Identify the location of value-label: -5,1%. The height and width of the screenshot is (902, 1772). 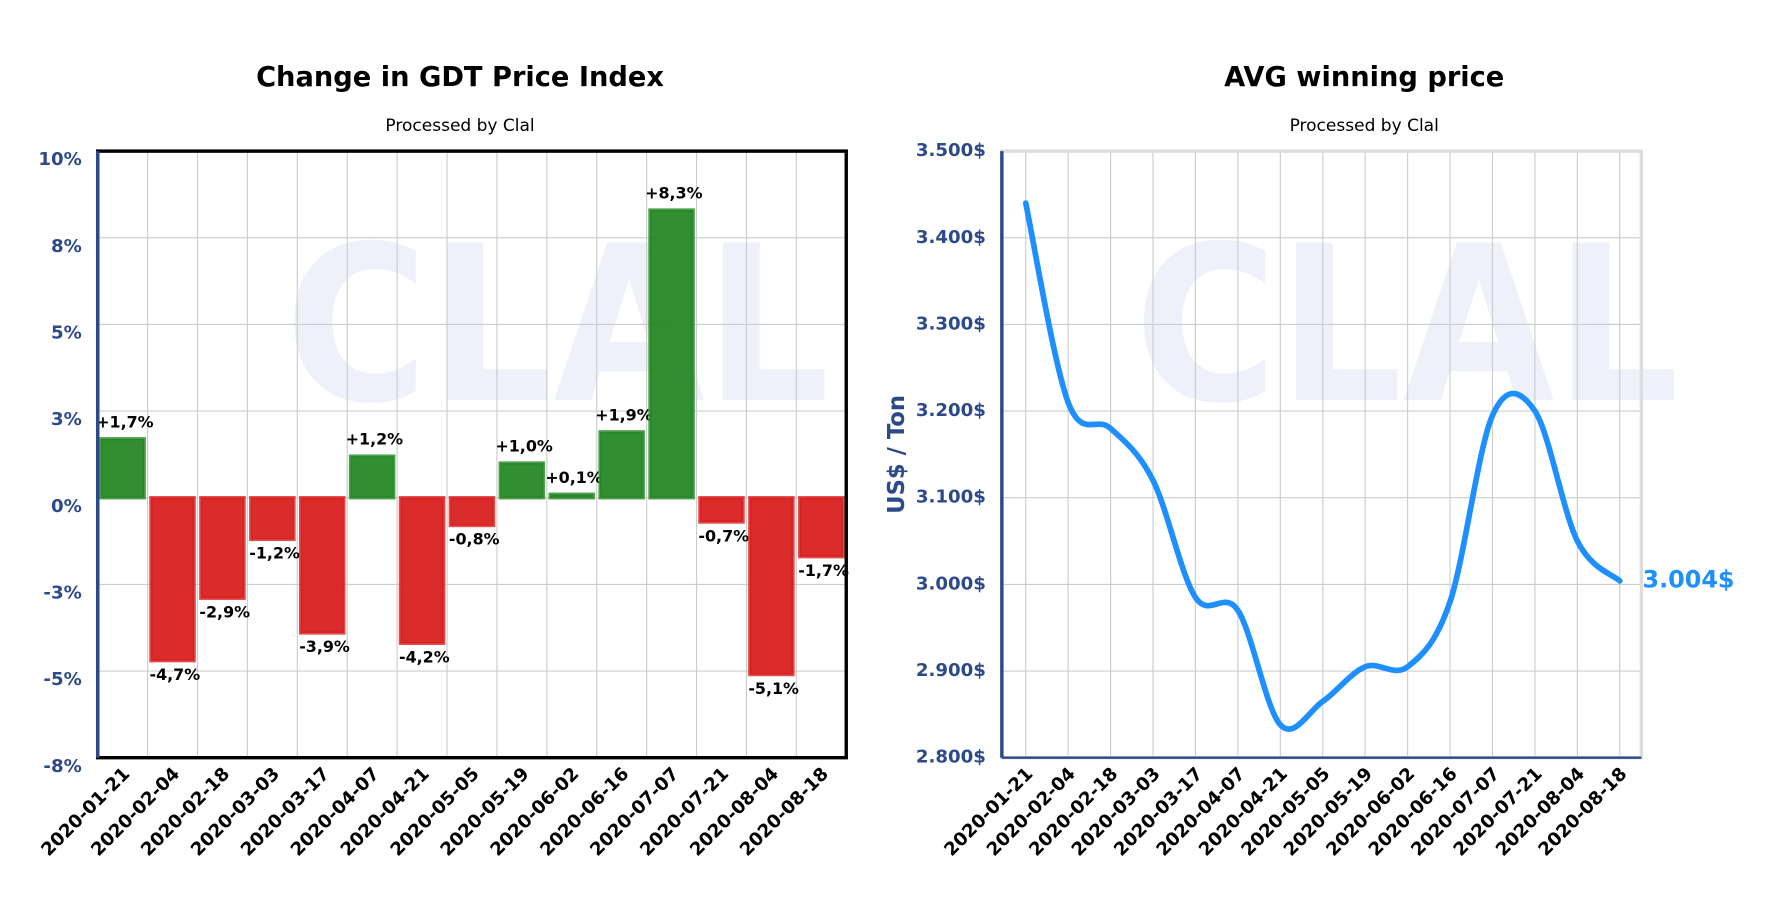
(773, 688).